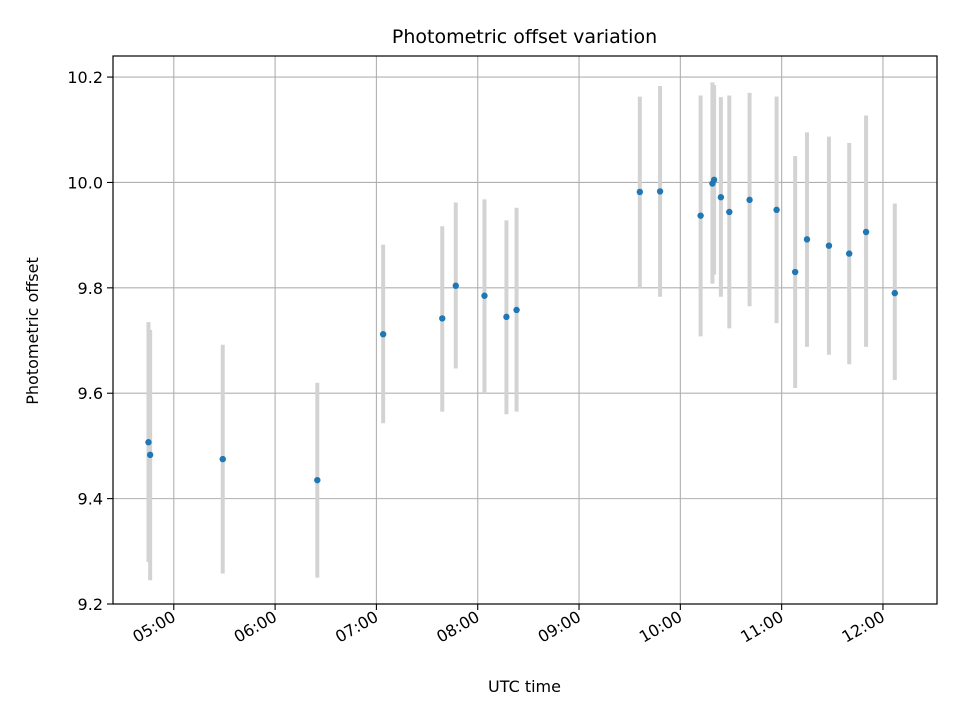  What do you see at coordinates (524, 686) in the screenshot?
I see `x-axis-label: UTC time` at bounding box center [524, 686].